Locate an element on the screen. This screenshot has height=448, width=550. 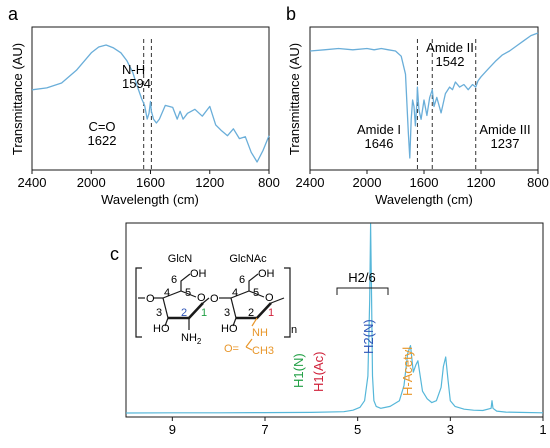
methyl-label: CH3 is located at coordinates (263, 351).